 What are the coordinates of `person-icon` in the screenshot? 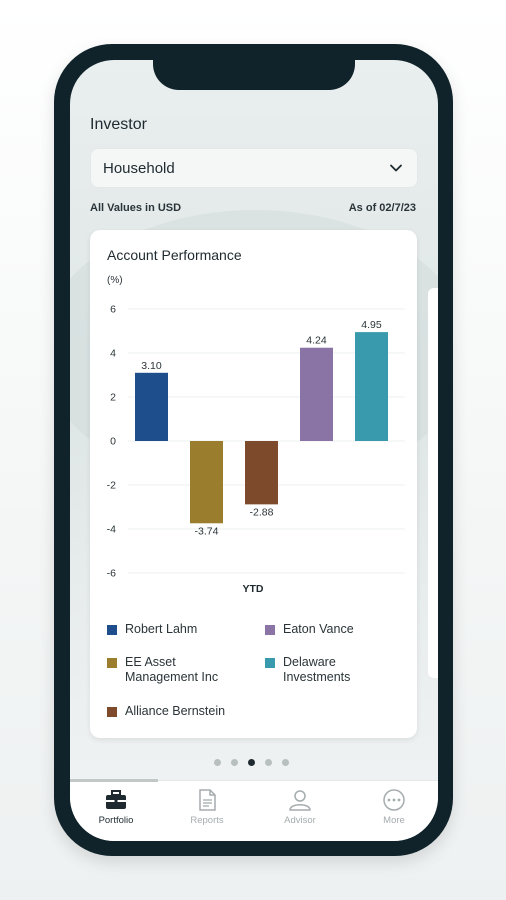 It's located at (300, 800).